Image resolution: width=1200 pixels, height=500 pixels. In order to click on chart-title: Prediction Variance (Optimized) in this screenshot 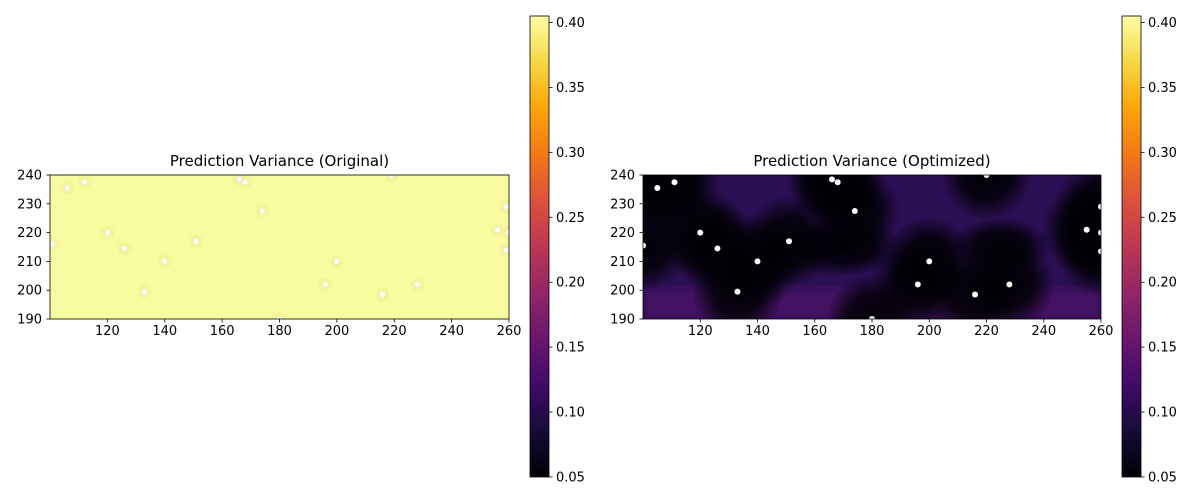, I will do `click(871, 161)`.